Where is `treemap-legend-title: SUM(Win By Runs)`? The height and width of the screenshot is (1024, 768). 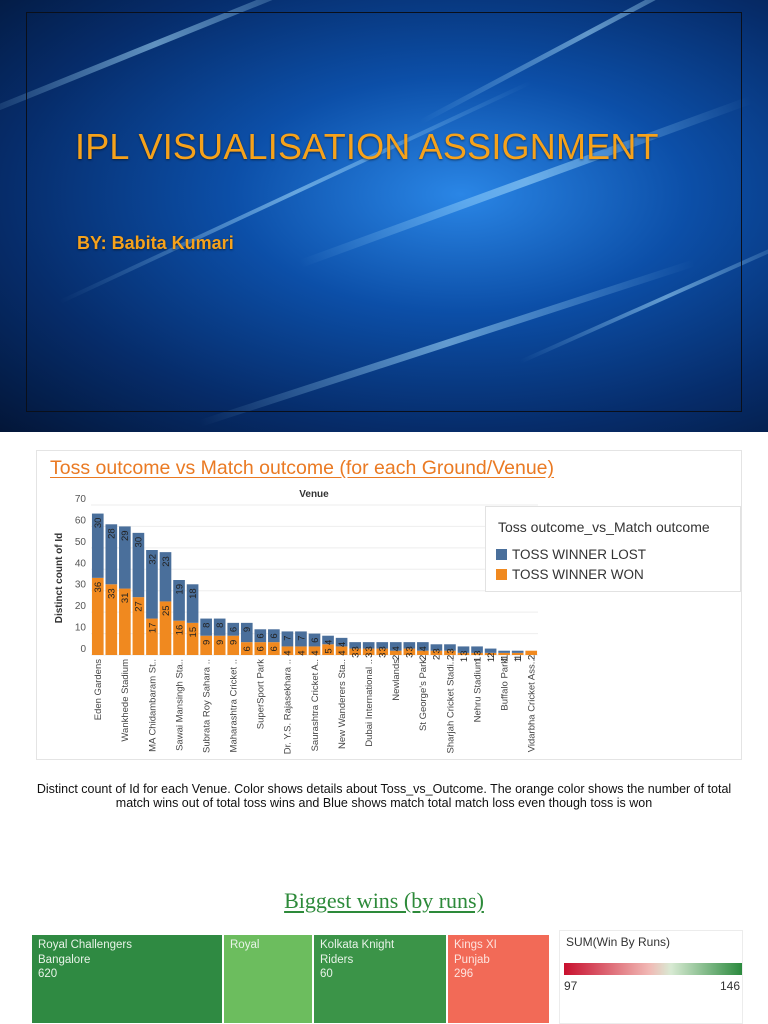 treemap-legend-title: SUM(Win By Runs) is located at coordinates (618, 942).